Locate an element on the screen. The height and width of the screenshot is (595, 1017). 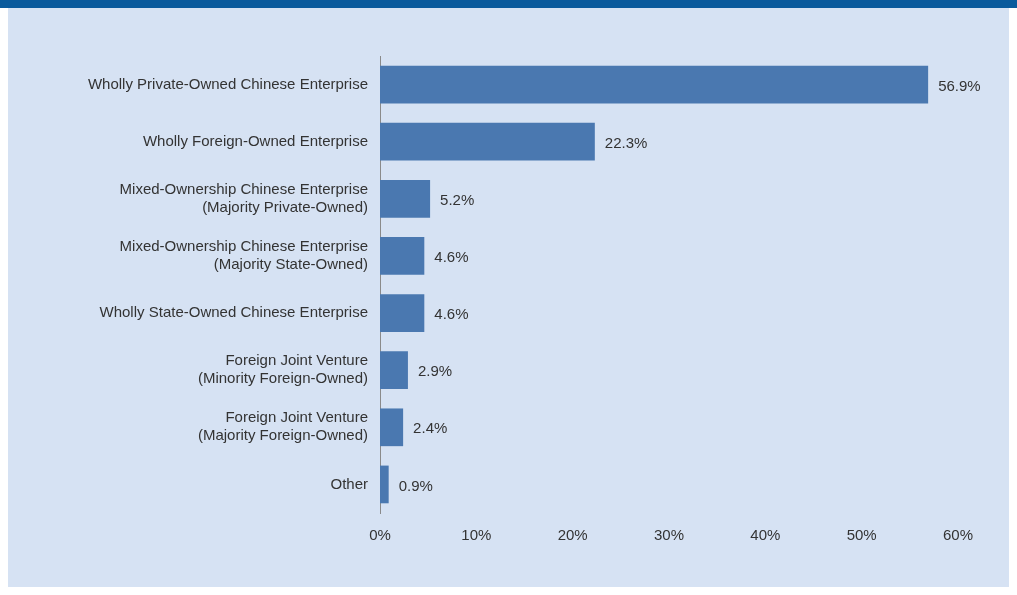
x-tick-label: 30% is located at coordinates (669, 535).